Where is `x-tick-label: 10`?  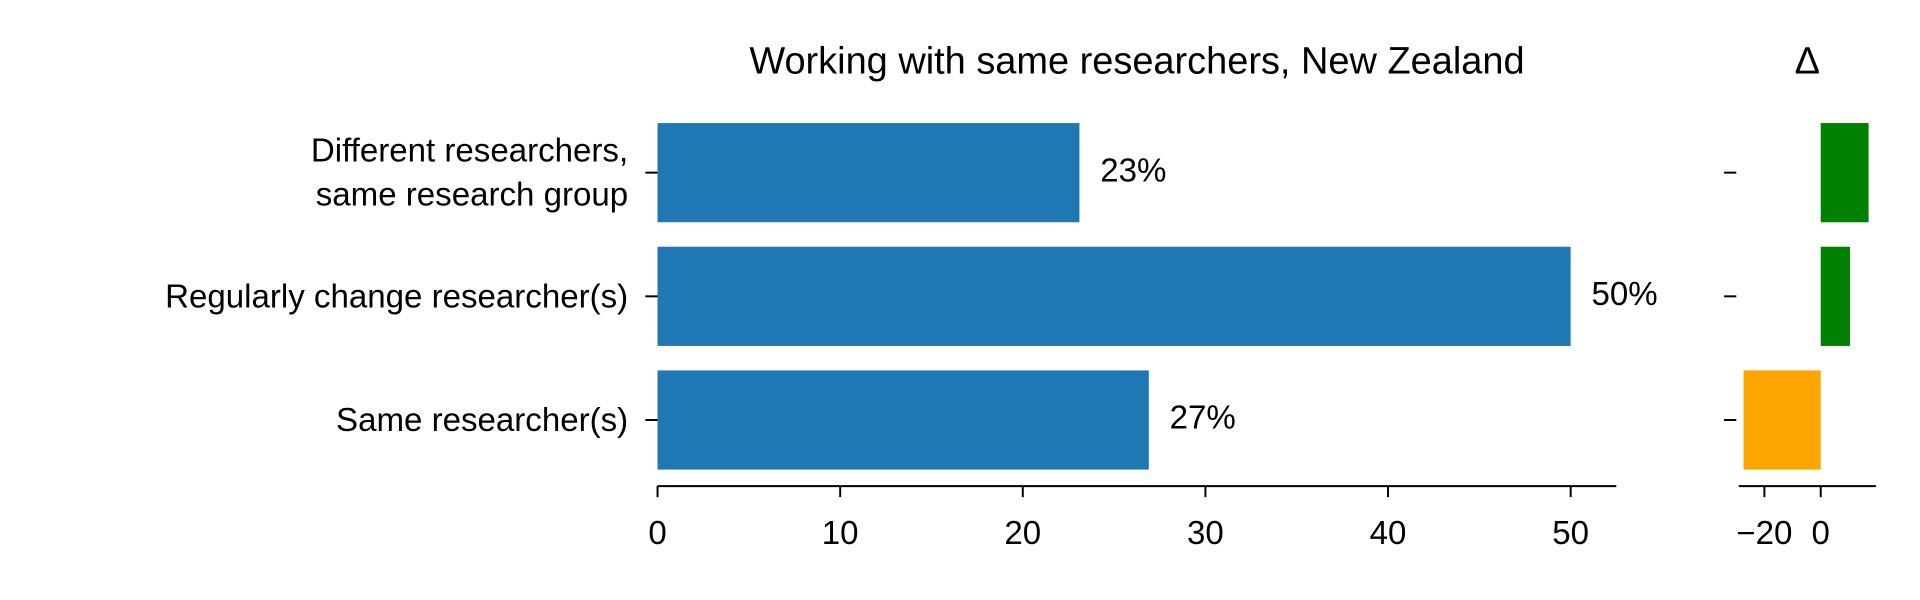 x-tick-label: 10 is located at coordinates (840, 533).